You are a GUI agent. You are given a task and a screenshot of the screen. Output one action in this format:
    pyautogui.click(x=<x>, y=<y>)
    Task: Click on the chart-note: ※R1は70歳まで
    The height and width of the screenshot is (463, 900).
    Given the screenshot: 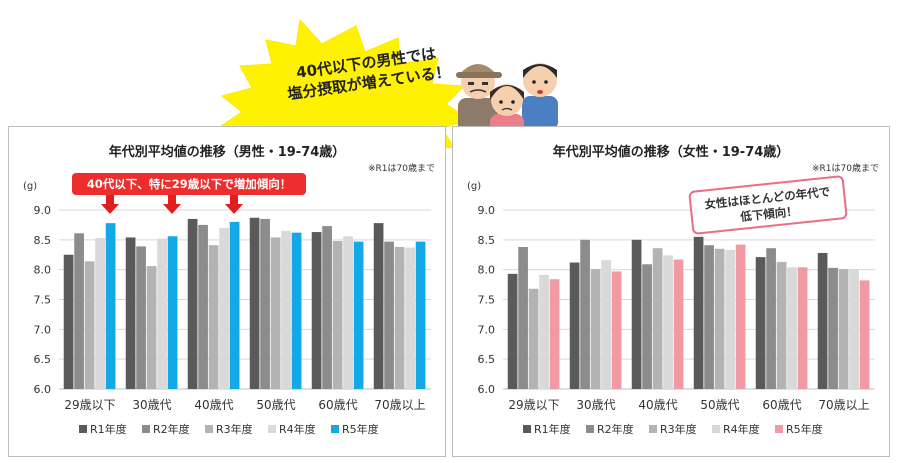 What is the action you would take?
    pyautogui.click(x=845, y=169)
    